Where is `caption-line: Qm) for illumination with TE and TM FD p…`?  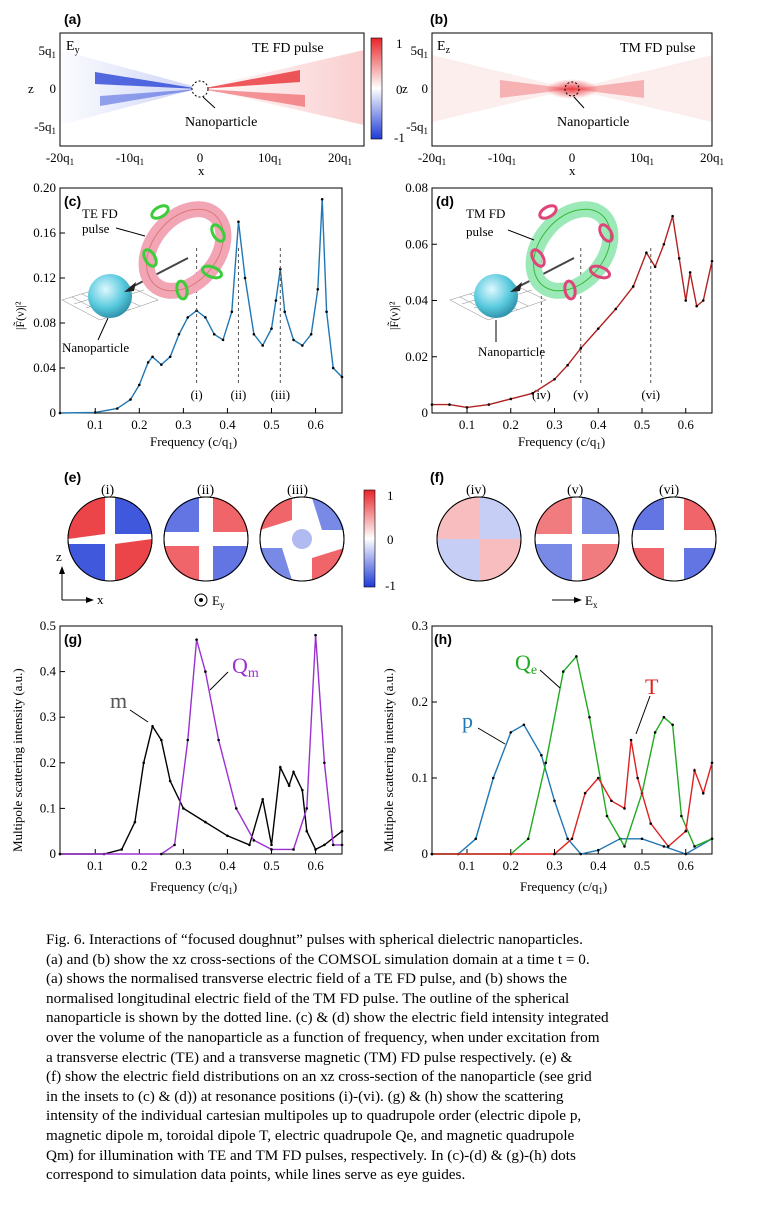
caption-line: Qm) for illumination with TE and TM FD p… is located at coordinates (311, 1155).